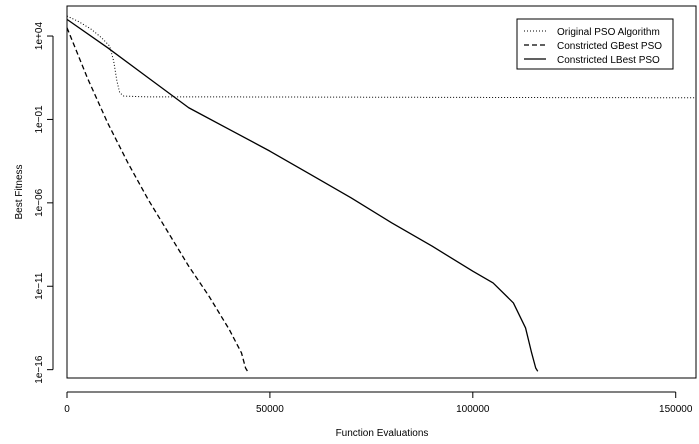 This screenshot has height=444, width=699. I want to click on legend-label-lbest-pso: Constricted LBest PSO, so click(608, 60).